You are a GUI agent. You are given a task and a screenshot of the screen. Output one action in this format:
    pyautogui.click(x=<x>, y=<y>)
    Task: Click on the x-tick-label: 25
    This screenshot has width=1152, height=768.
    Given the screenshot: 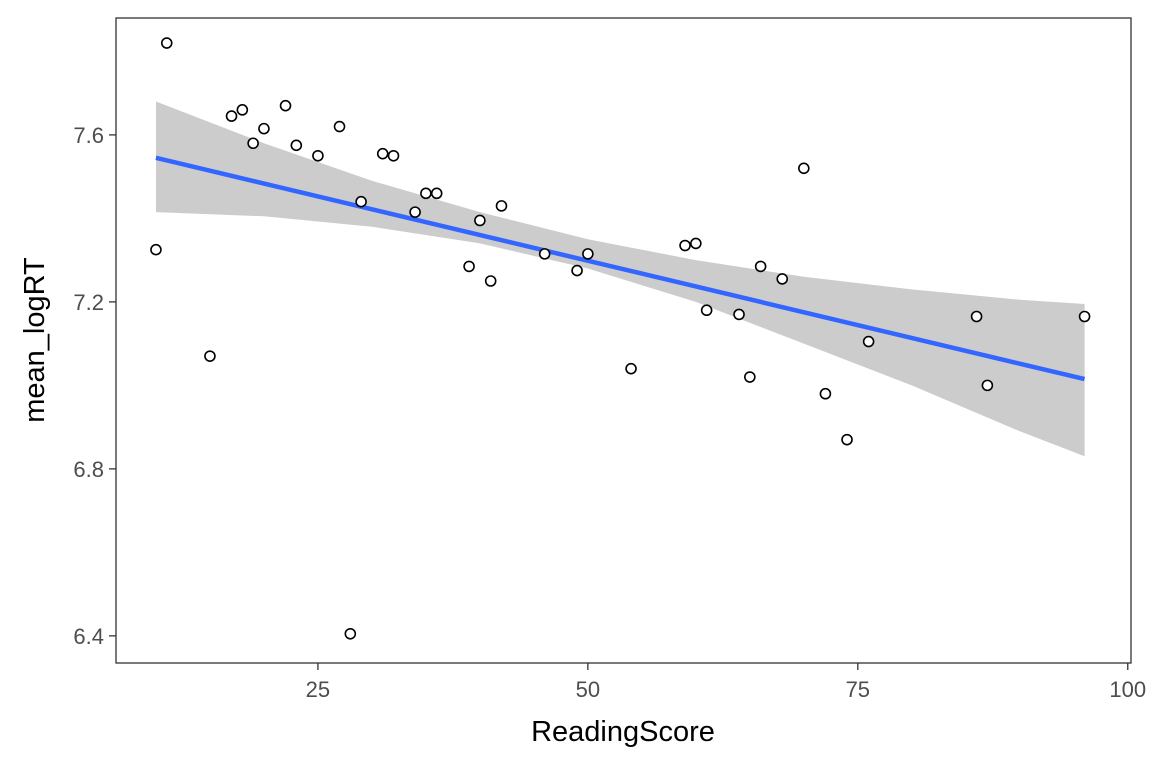 What is the action you would take?
    pyautogui.click(x=318, y=689)
    